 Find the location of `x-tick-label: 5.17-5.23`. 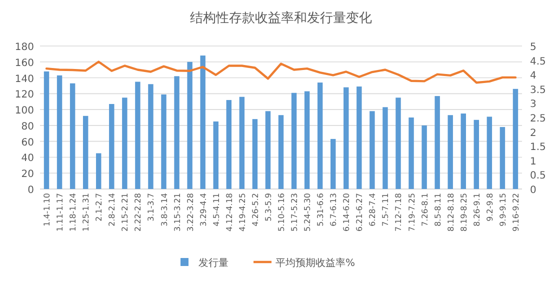

x-tick-label: 5.17-5.23 is located at coordinates (295, 212).